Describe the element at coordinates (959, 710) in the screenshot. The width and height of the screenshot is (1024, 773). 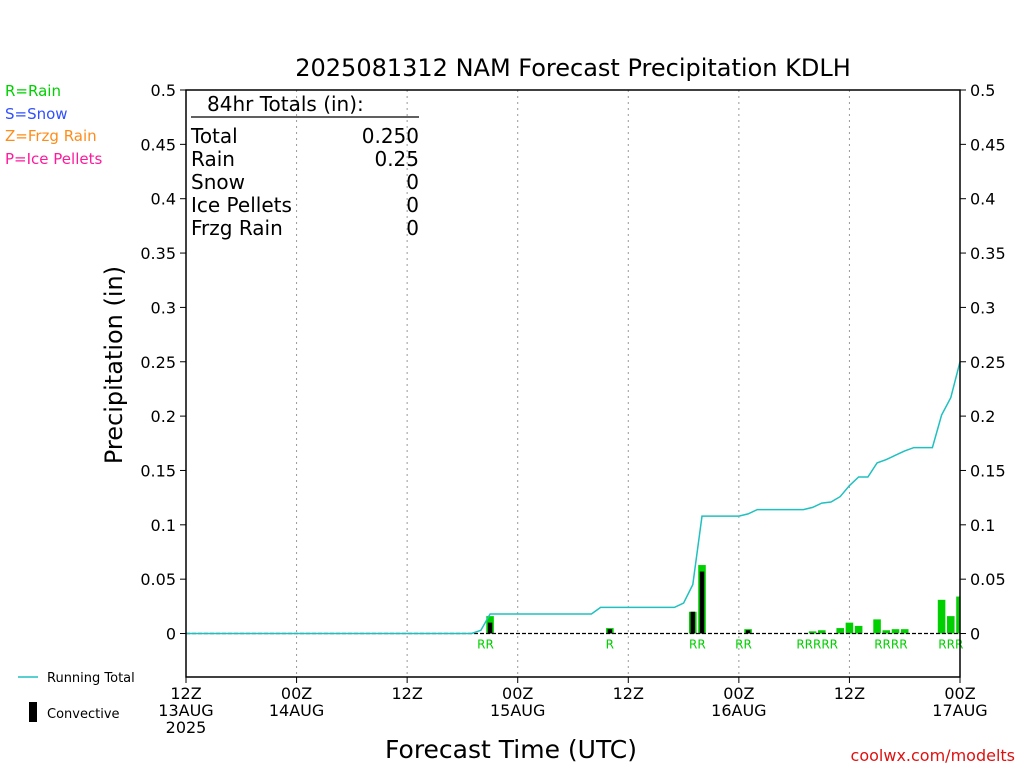
I see `x-tick-label: 17AUG` at that location.